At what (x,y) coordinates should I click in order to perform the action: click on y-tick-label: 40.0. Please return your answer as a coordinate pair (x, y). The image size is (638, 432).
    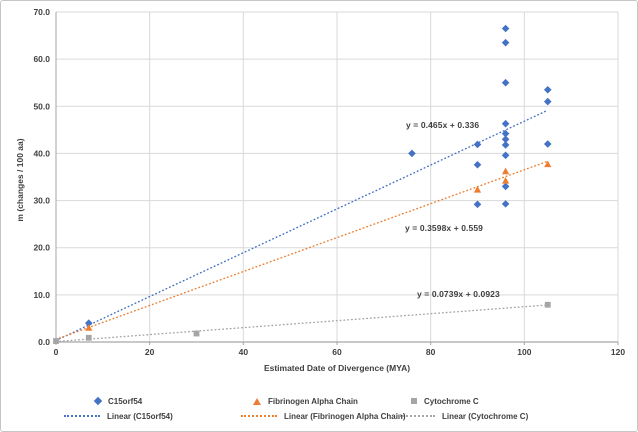
    Looking at the image, I should click on (41, 153).